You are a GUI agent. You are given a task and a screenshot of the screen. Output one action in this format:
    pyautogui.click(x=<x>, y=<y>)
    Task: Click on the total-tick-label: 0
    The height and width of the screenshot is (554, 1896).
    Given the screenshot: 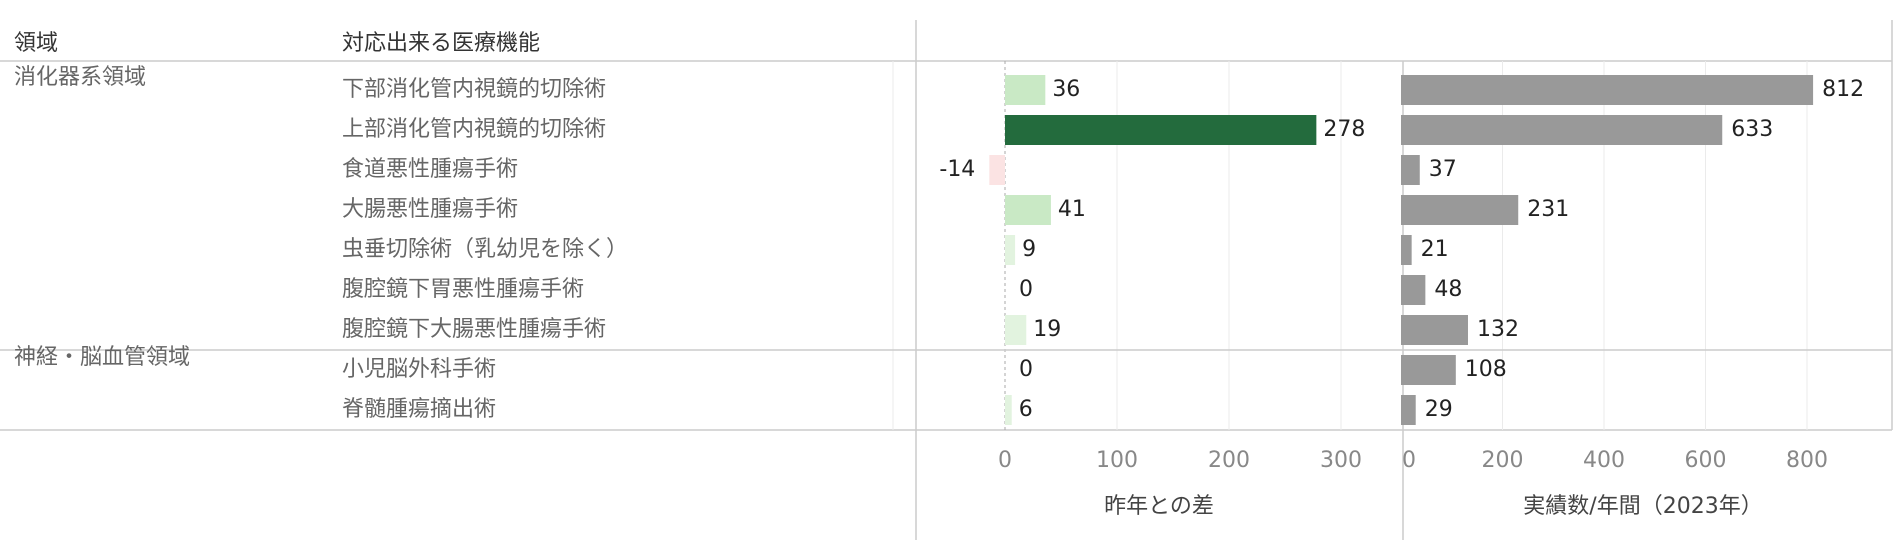 What is the action you would take?
    pyautogui.click(x=1409, y=460)
    